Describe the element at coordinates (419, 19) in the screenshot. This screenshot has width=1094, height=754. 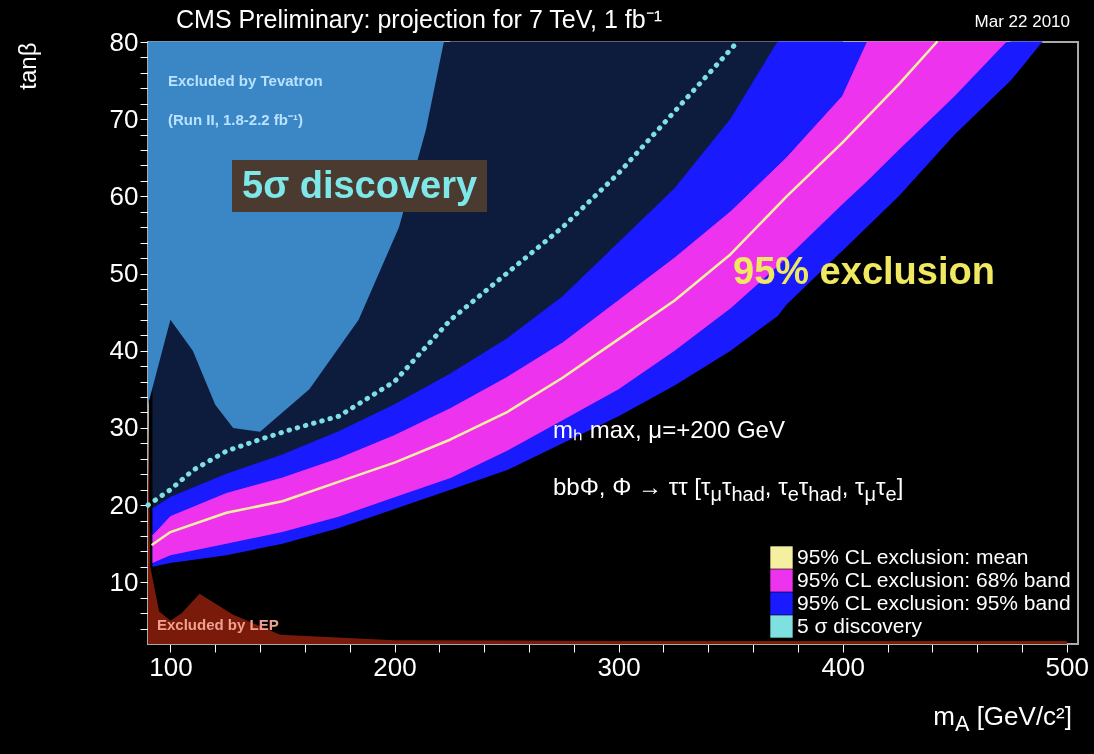
I see `chart-title: CMS Preliminary: projection for 7 TeV, 1 fb⁻¹` at that location.